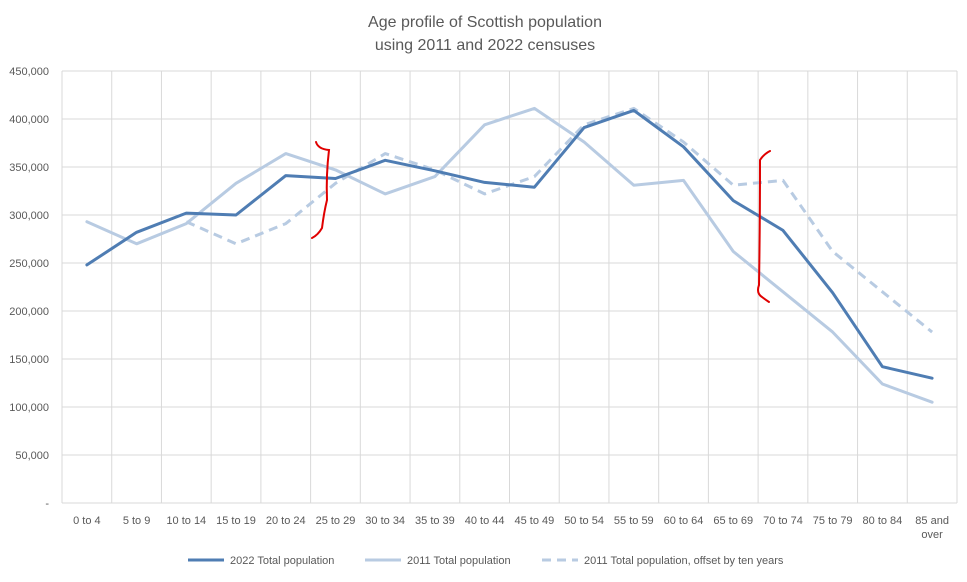 This screenshot has height=582, width=967. What do you see at coordinates (932, 528) in the screenshot?
I see `x-tick-label: 85 and over` at bounding box center [932, 528].